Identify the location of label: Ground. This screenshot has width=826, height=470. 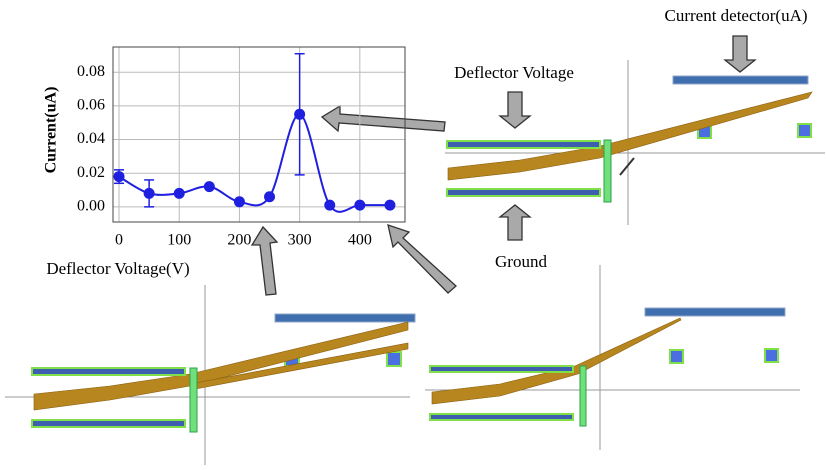
(521, 261).